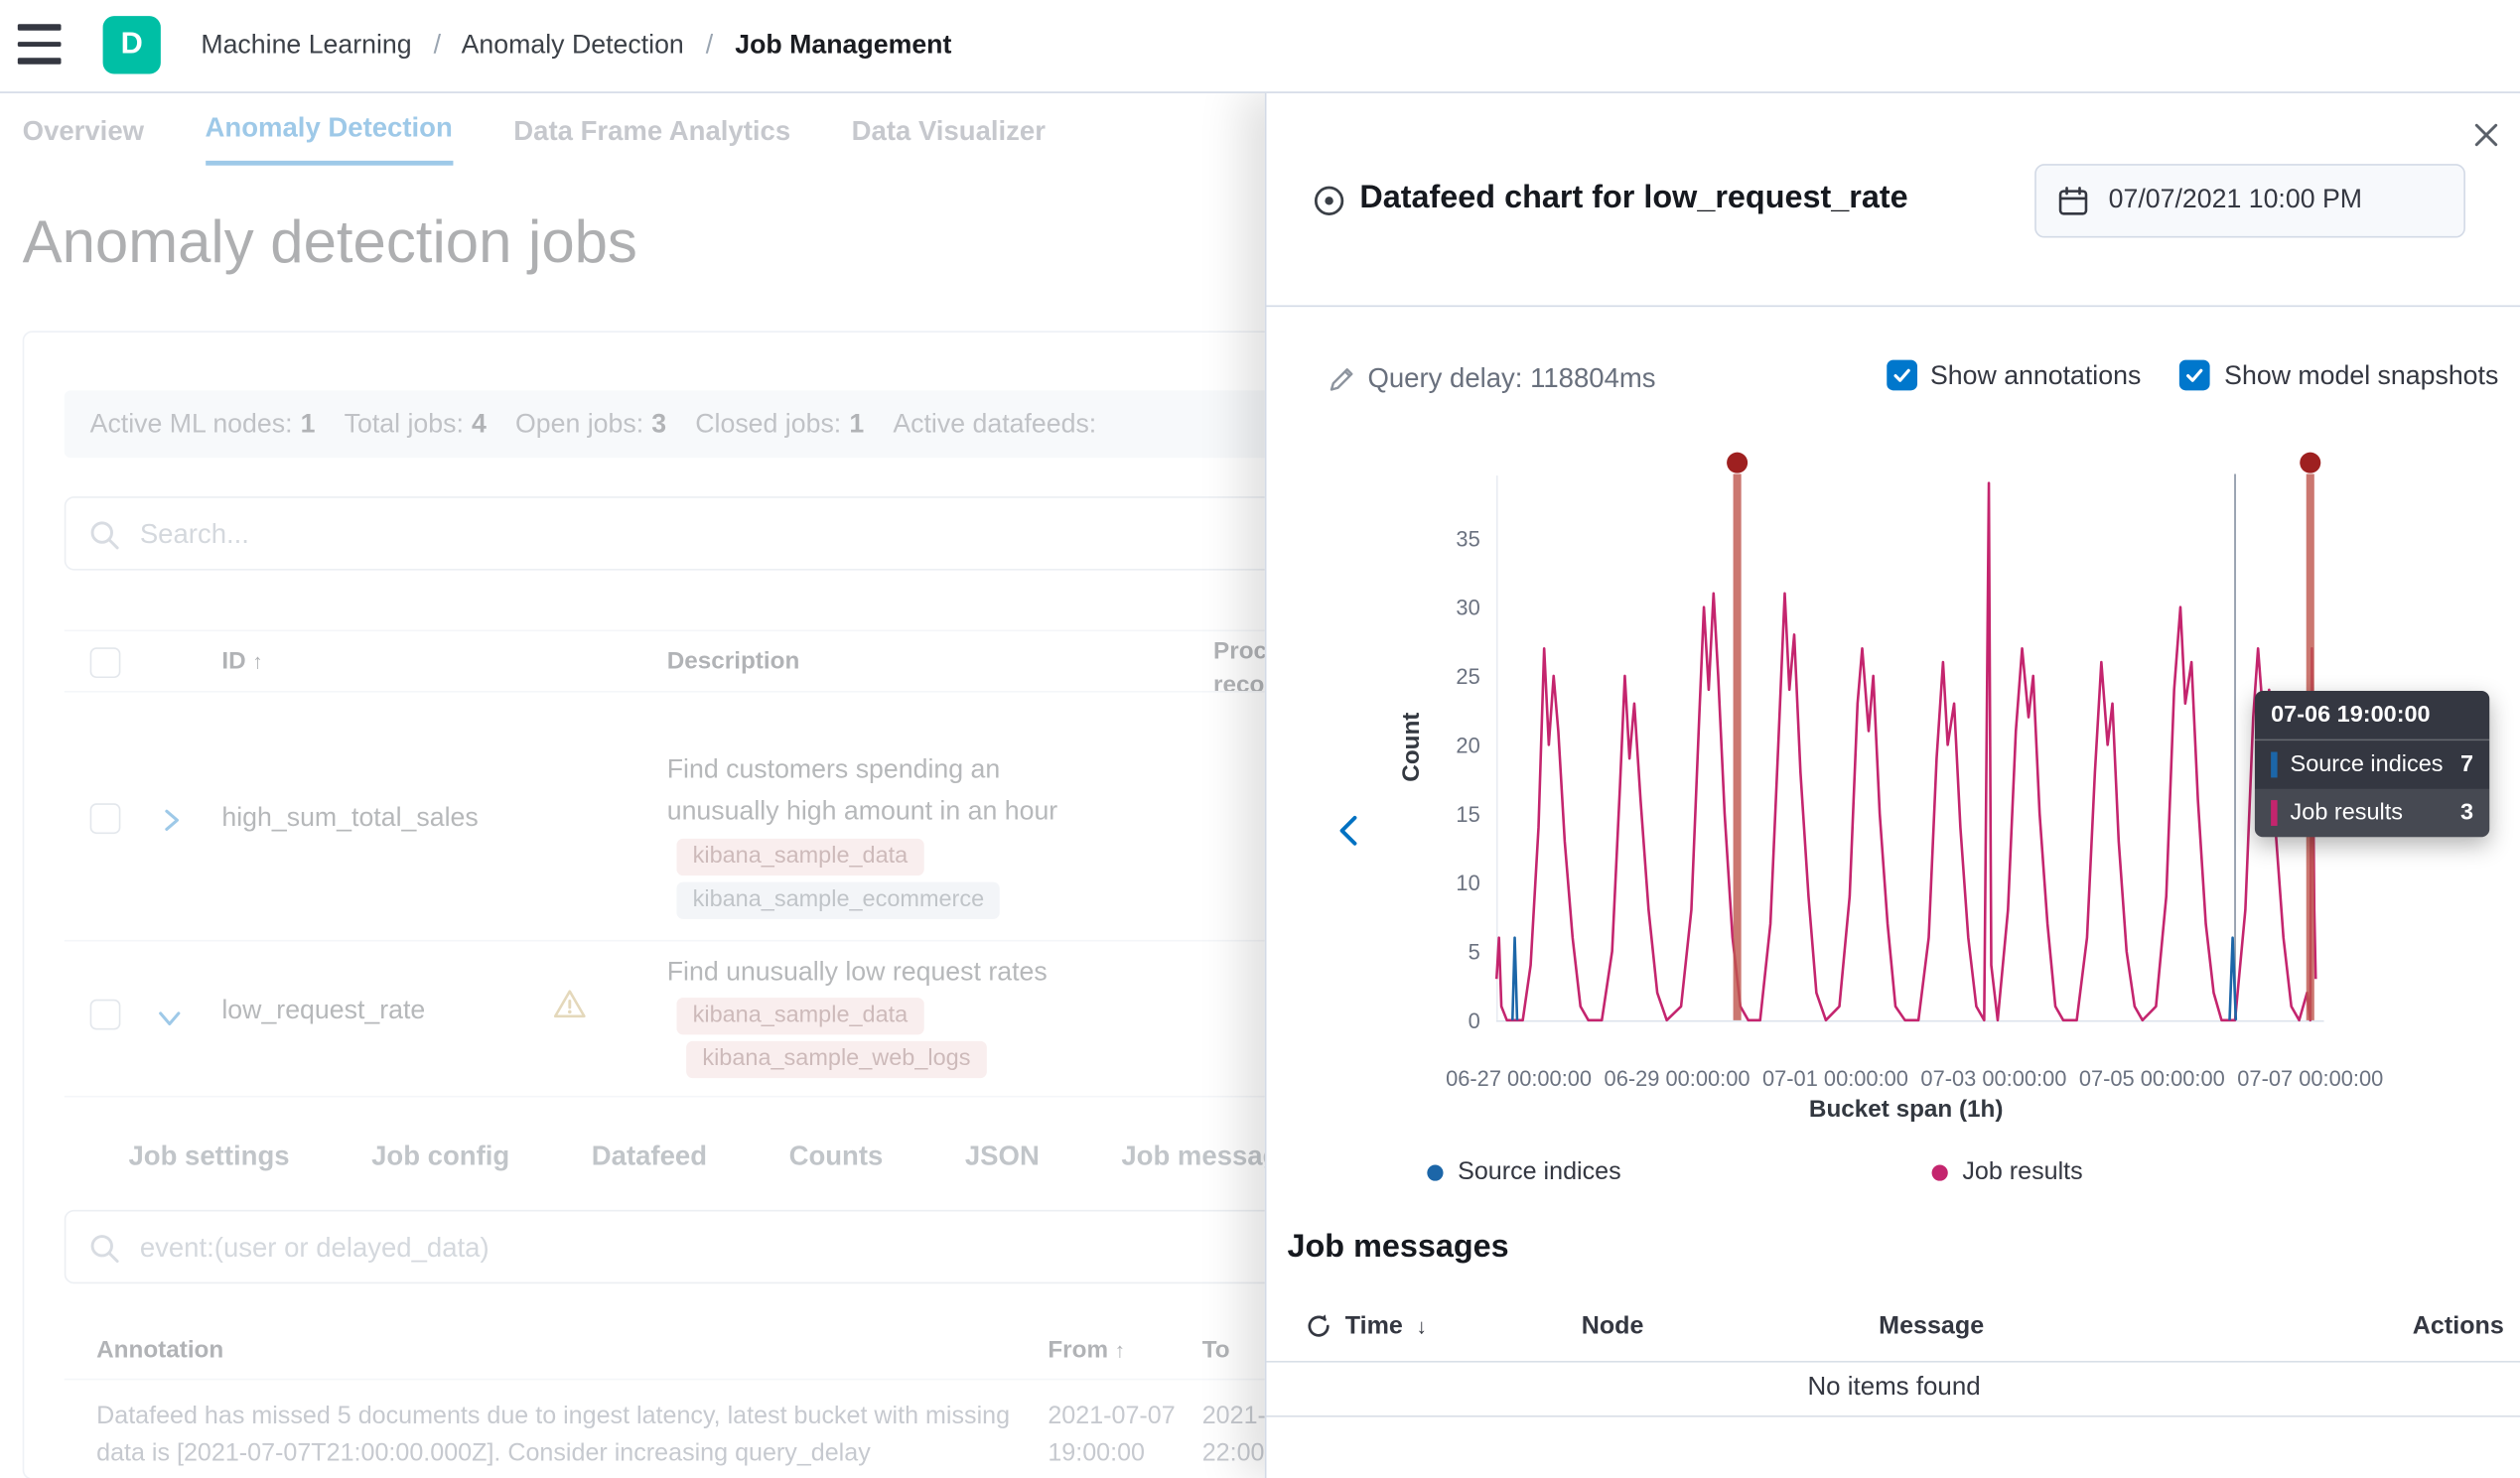  Describe the element at coordinates (131, 45) in the screenshot. I see `space-avatar: D` at that location.